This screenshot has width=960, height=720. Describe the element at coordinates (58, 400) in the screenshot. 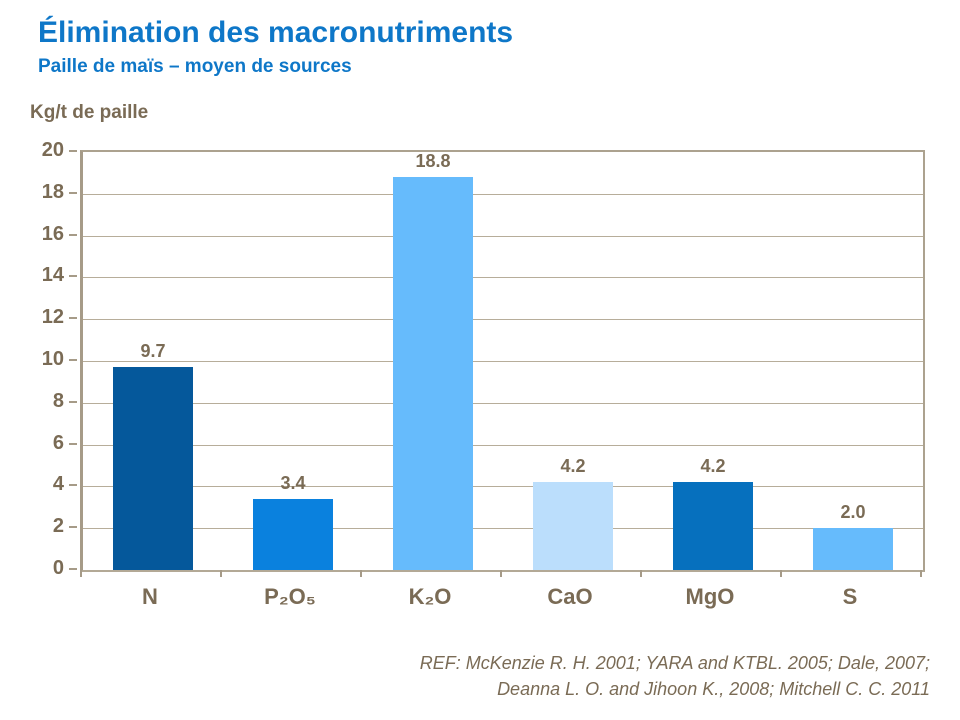

I see `y-tick-label: 8` at that location.